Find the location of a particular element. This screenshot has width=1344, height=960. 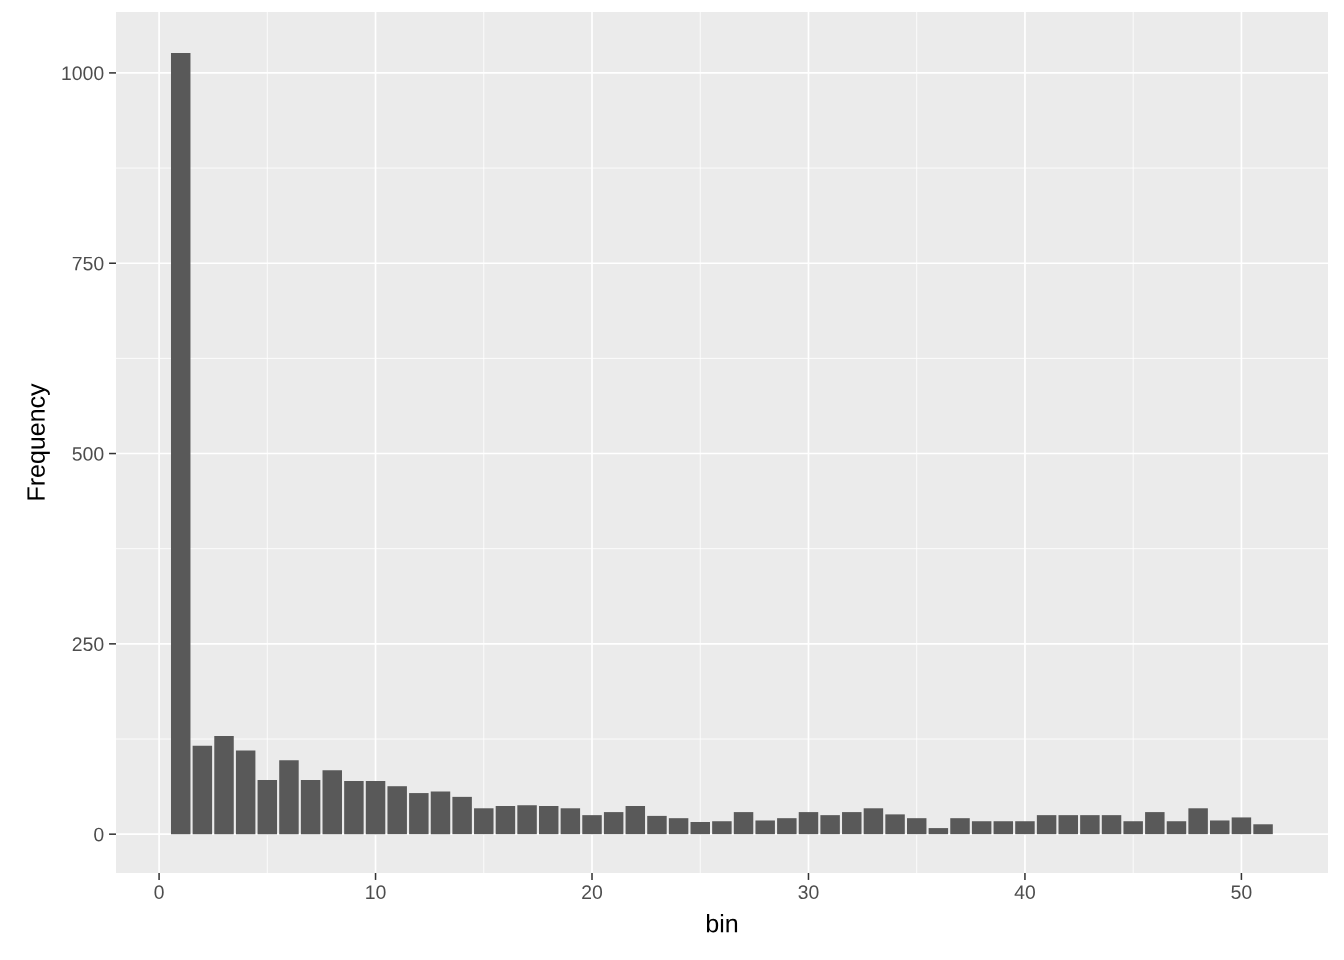

y-tick-label: 750 is located at coordinates (88, 263).